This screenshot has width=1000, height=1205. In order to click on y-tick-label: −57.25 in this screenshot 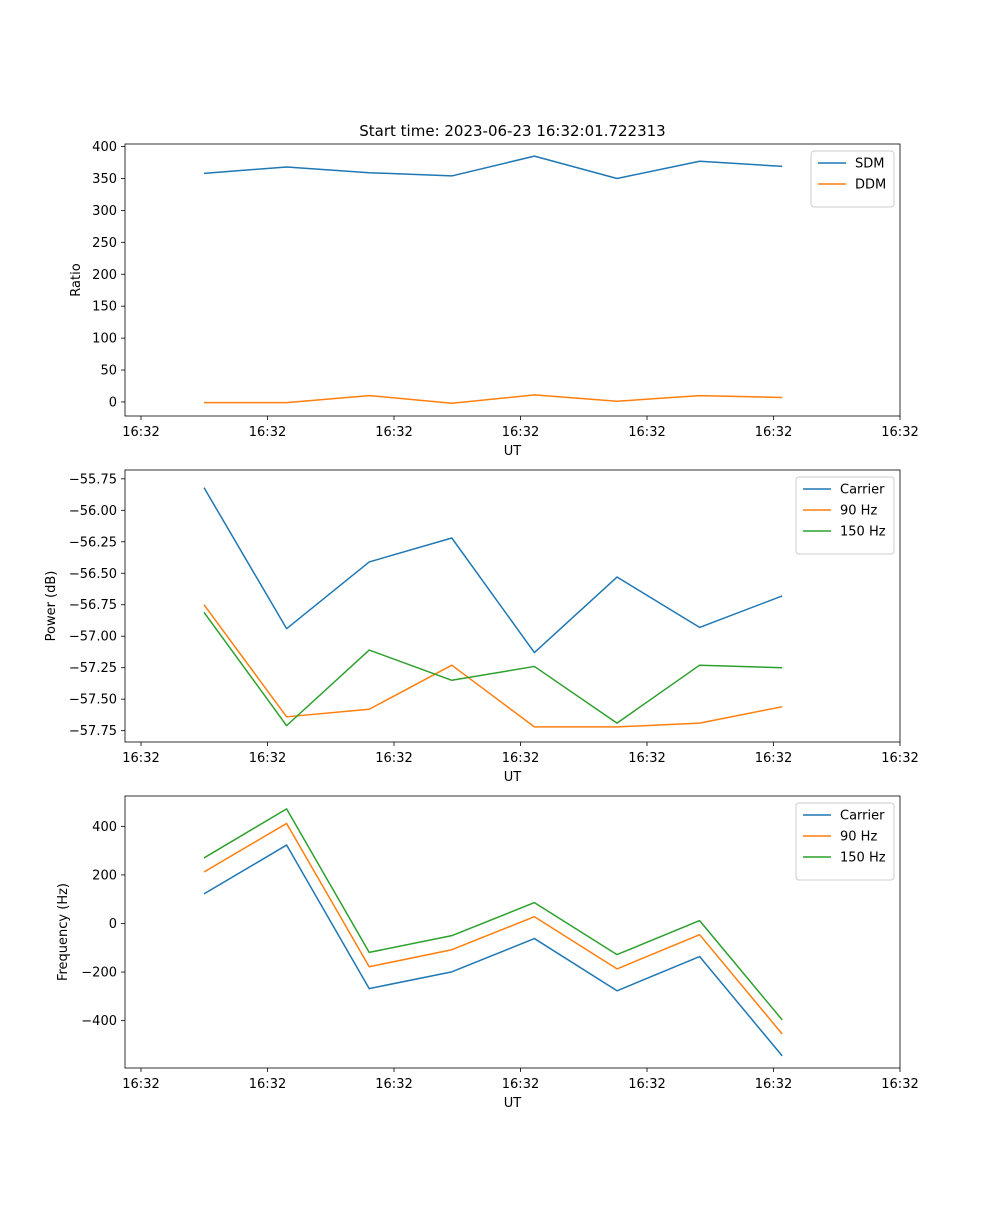, I will do `click(93, 668)`.